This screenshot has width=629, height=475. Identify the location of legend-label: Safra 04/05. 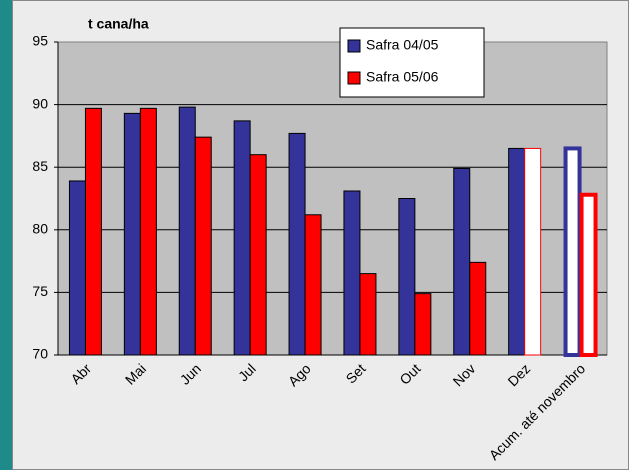
(402, 45).